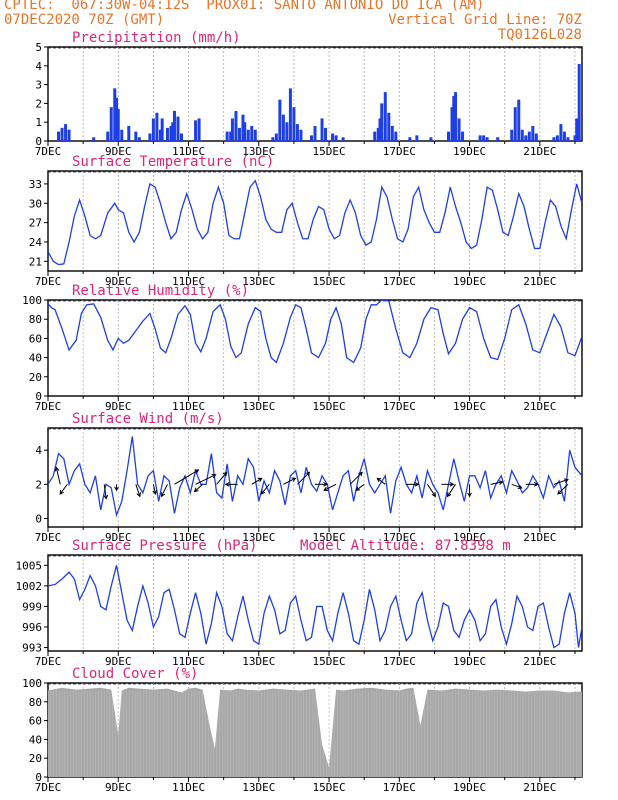  What do you see at coordinates (35, 358) in the screenshot?
I see `y-tick-label: 40` at bounding box center [35, 358].